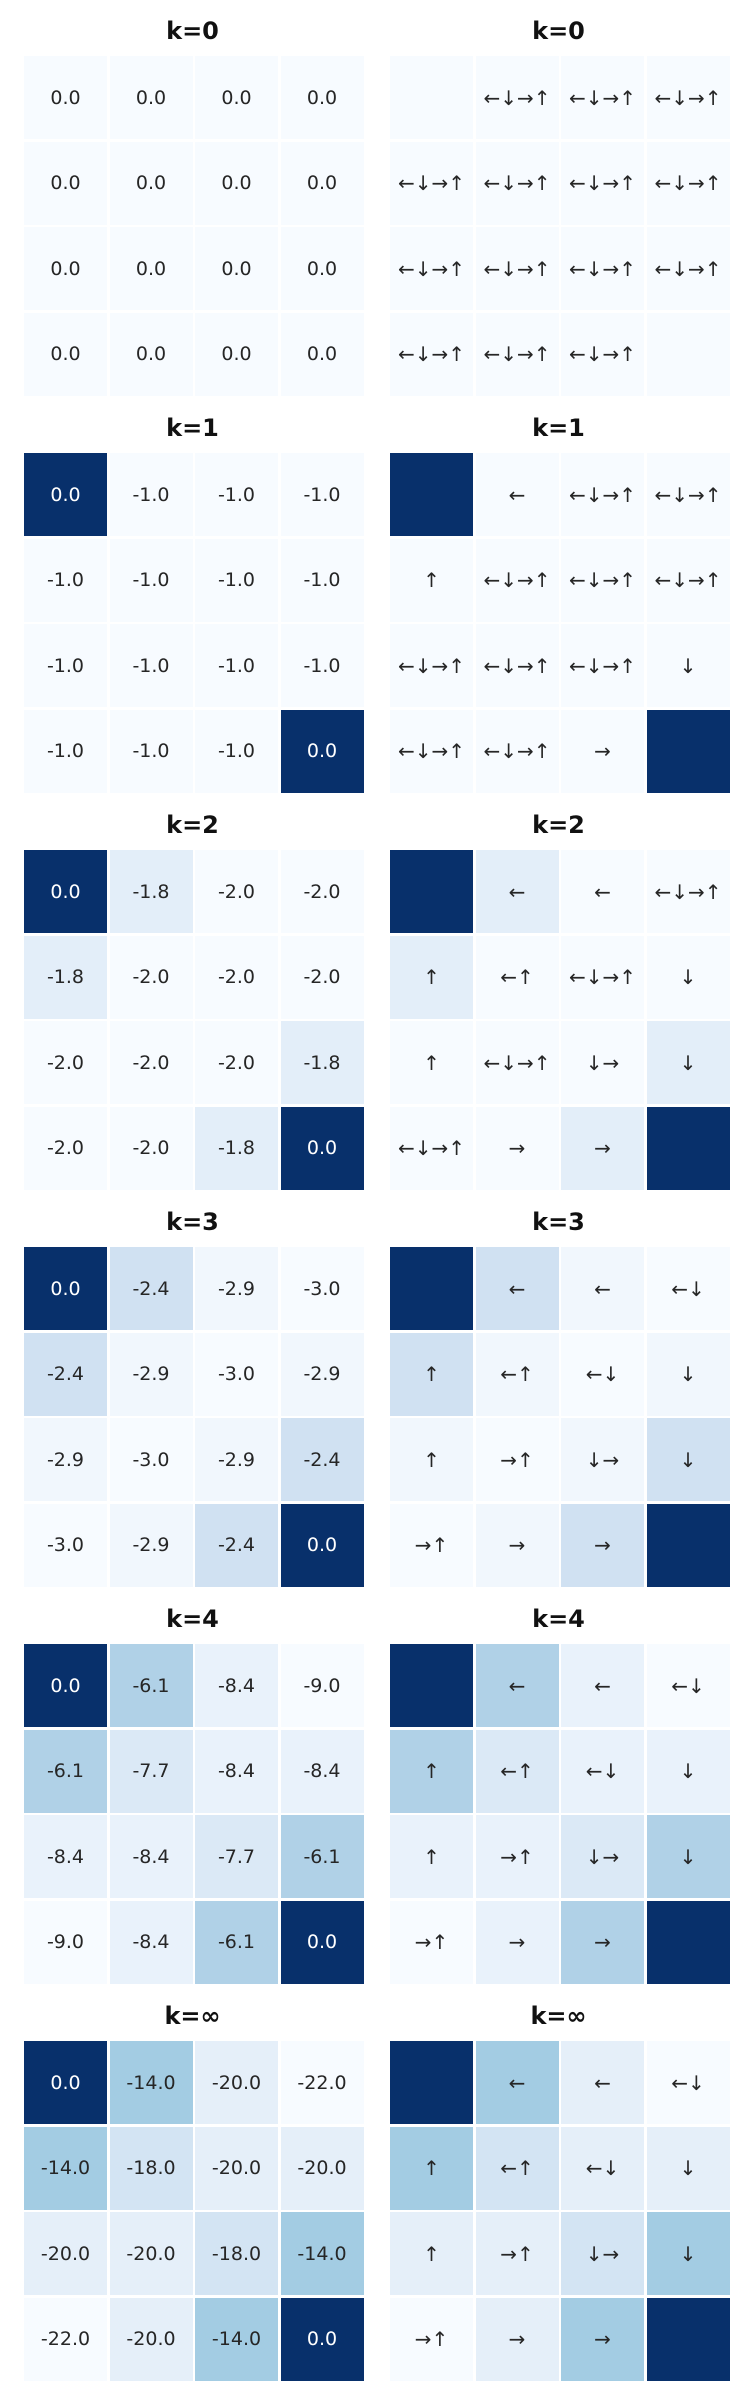 This screenshot has width=750, height=2400. I want to click on value-cell: -3.0, so click(236, 1374).